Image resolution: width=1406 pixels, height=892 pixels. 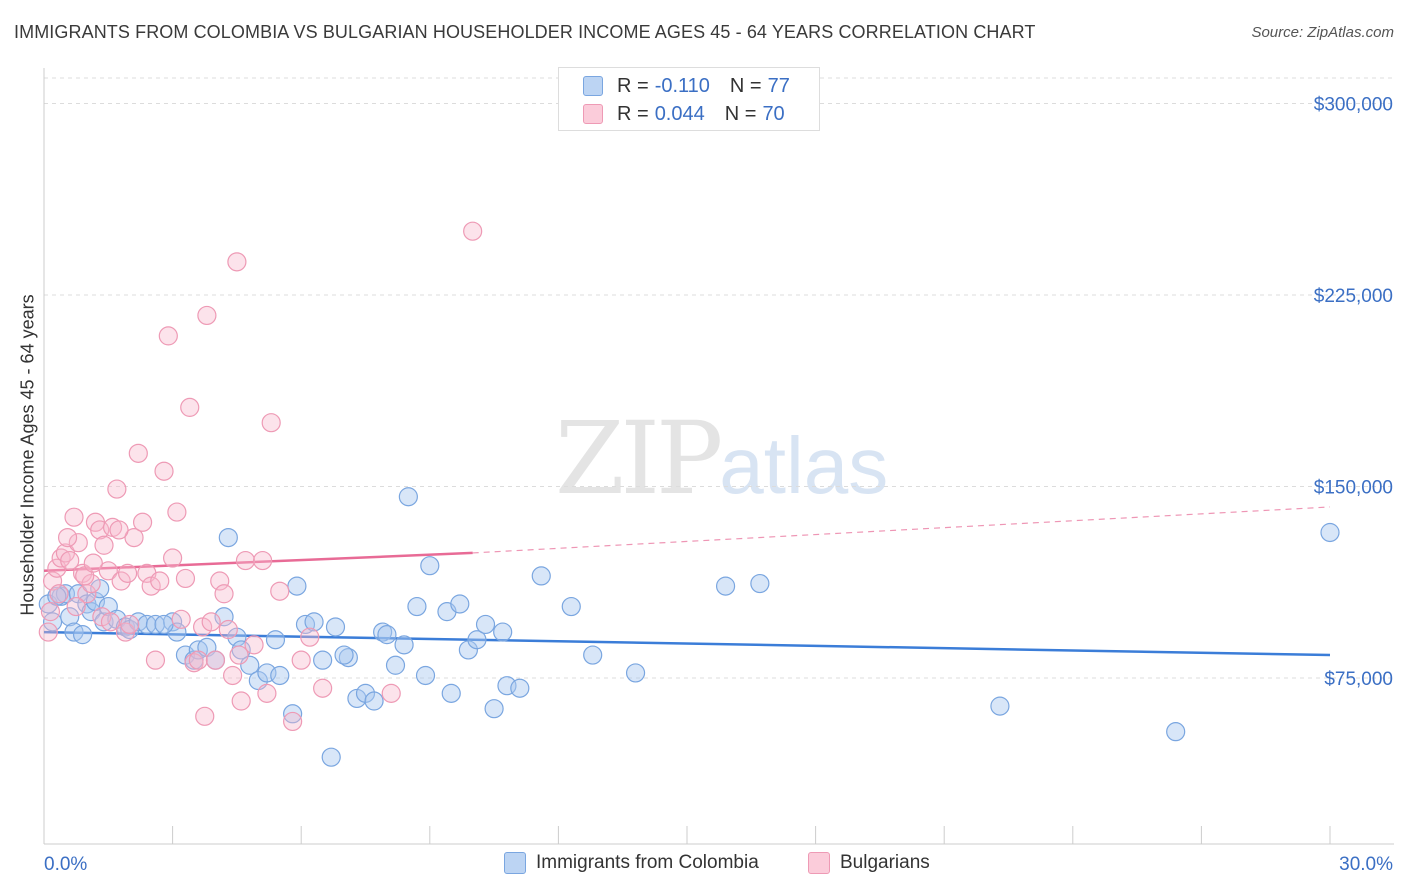 I want to click on bottom-legend-swatch-blue, so click(x=515, y=863).